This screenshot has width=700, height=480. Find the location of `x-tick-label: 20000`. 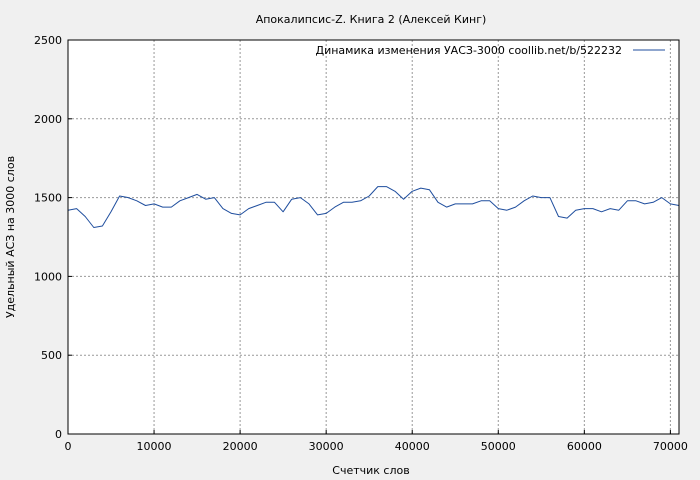

x-tick-label: 20000 is located at coordinates (240, 446).